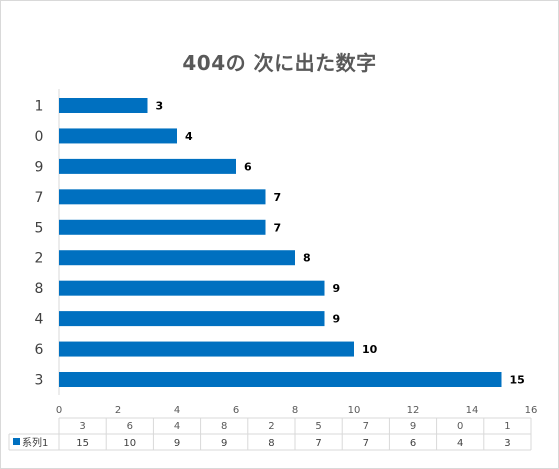 This screenshot has width=559, height=469. I want to click on x-tick-label: 10, so click(354, 410).